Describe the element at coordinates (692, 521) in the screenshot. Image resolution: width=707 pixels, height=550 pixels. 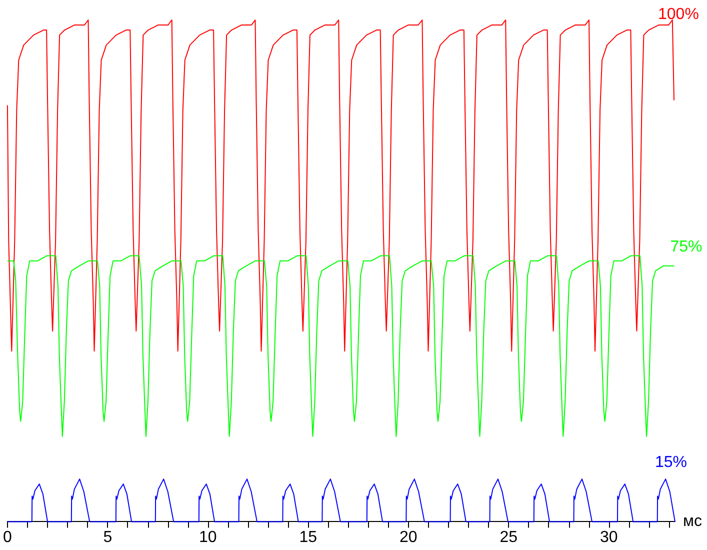
I see `x-axis-title: мс` at that location.